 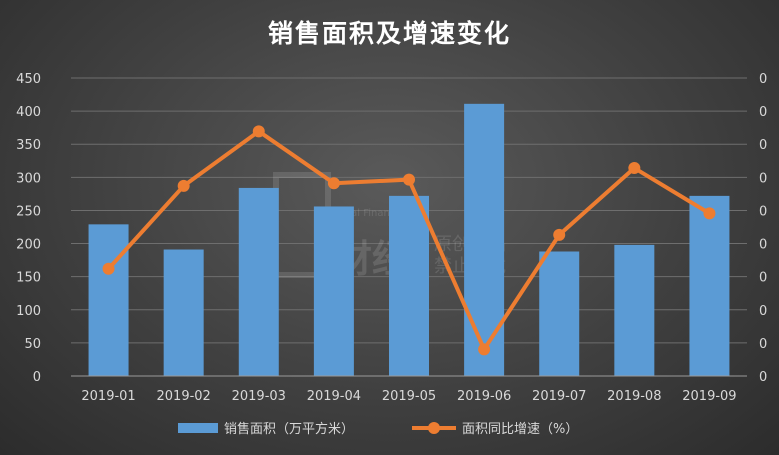 I want to click on y-left-tick-label: 400, so click(x=28, y=112).